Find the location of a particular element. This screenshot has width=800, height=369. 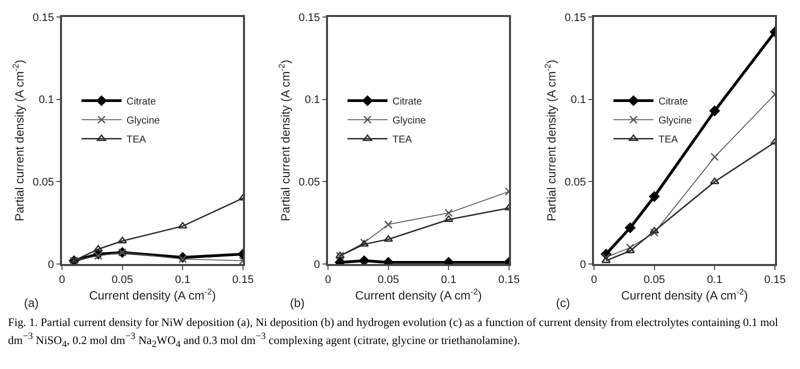

text: (a) is located at coordinates (31, 303).